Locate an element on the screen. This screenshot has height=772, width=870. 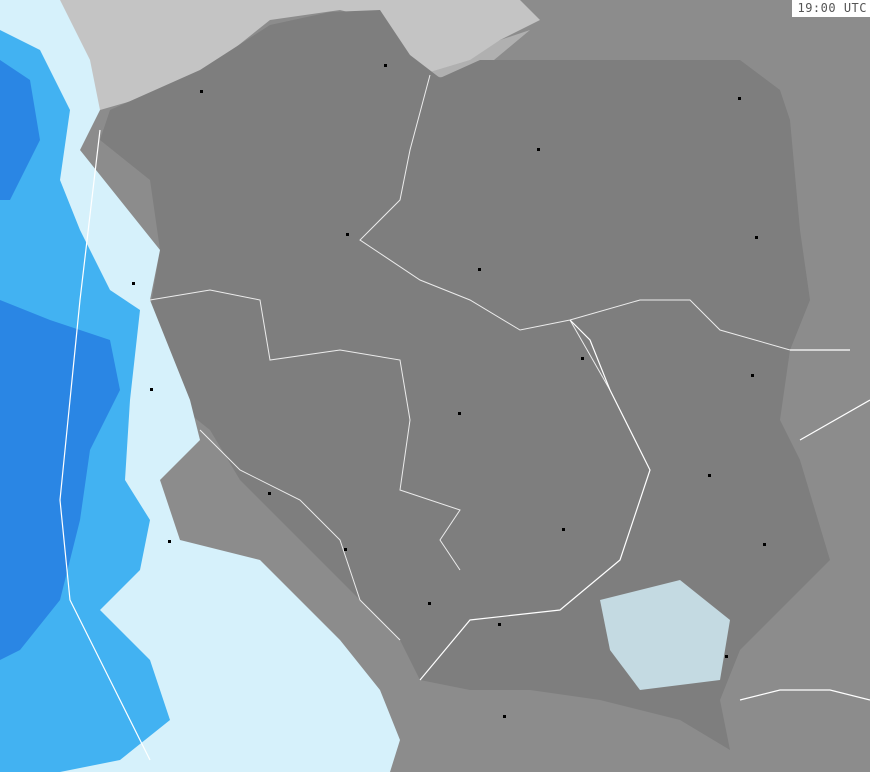
precipitation-light is located at coordinates (665, 635).